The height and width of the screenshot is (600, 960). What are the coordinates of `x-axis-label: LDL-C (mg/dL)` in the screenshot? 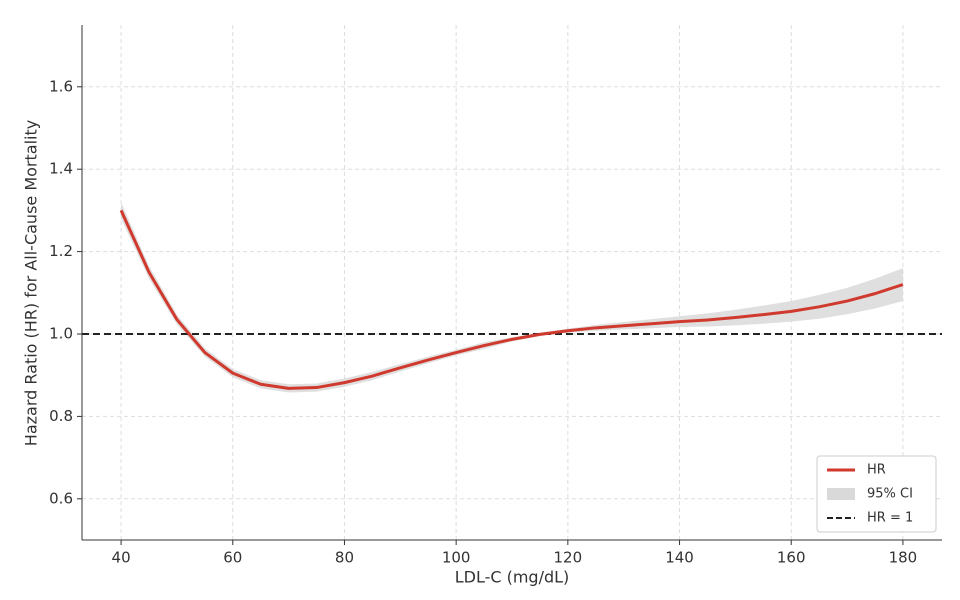 It's located at (512, 577).